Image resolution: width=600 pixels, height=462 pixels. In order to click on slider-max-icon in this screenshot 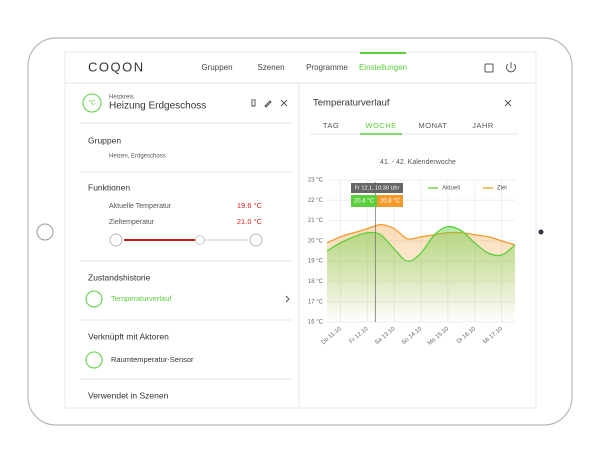, I will do `click(256, 240)`.